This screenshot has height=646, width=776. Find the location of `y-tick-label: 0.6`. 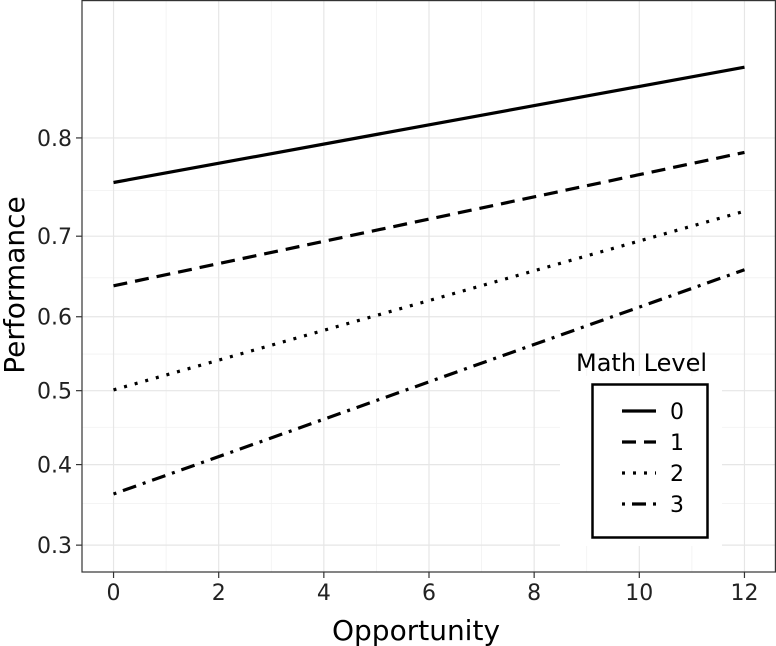

y-tick-label: 0.6 is located at coordinates (54, 318).